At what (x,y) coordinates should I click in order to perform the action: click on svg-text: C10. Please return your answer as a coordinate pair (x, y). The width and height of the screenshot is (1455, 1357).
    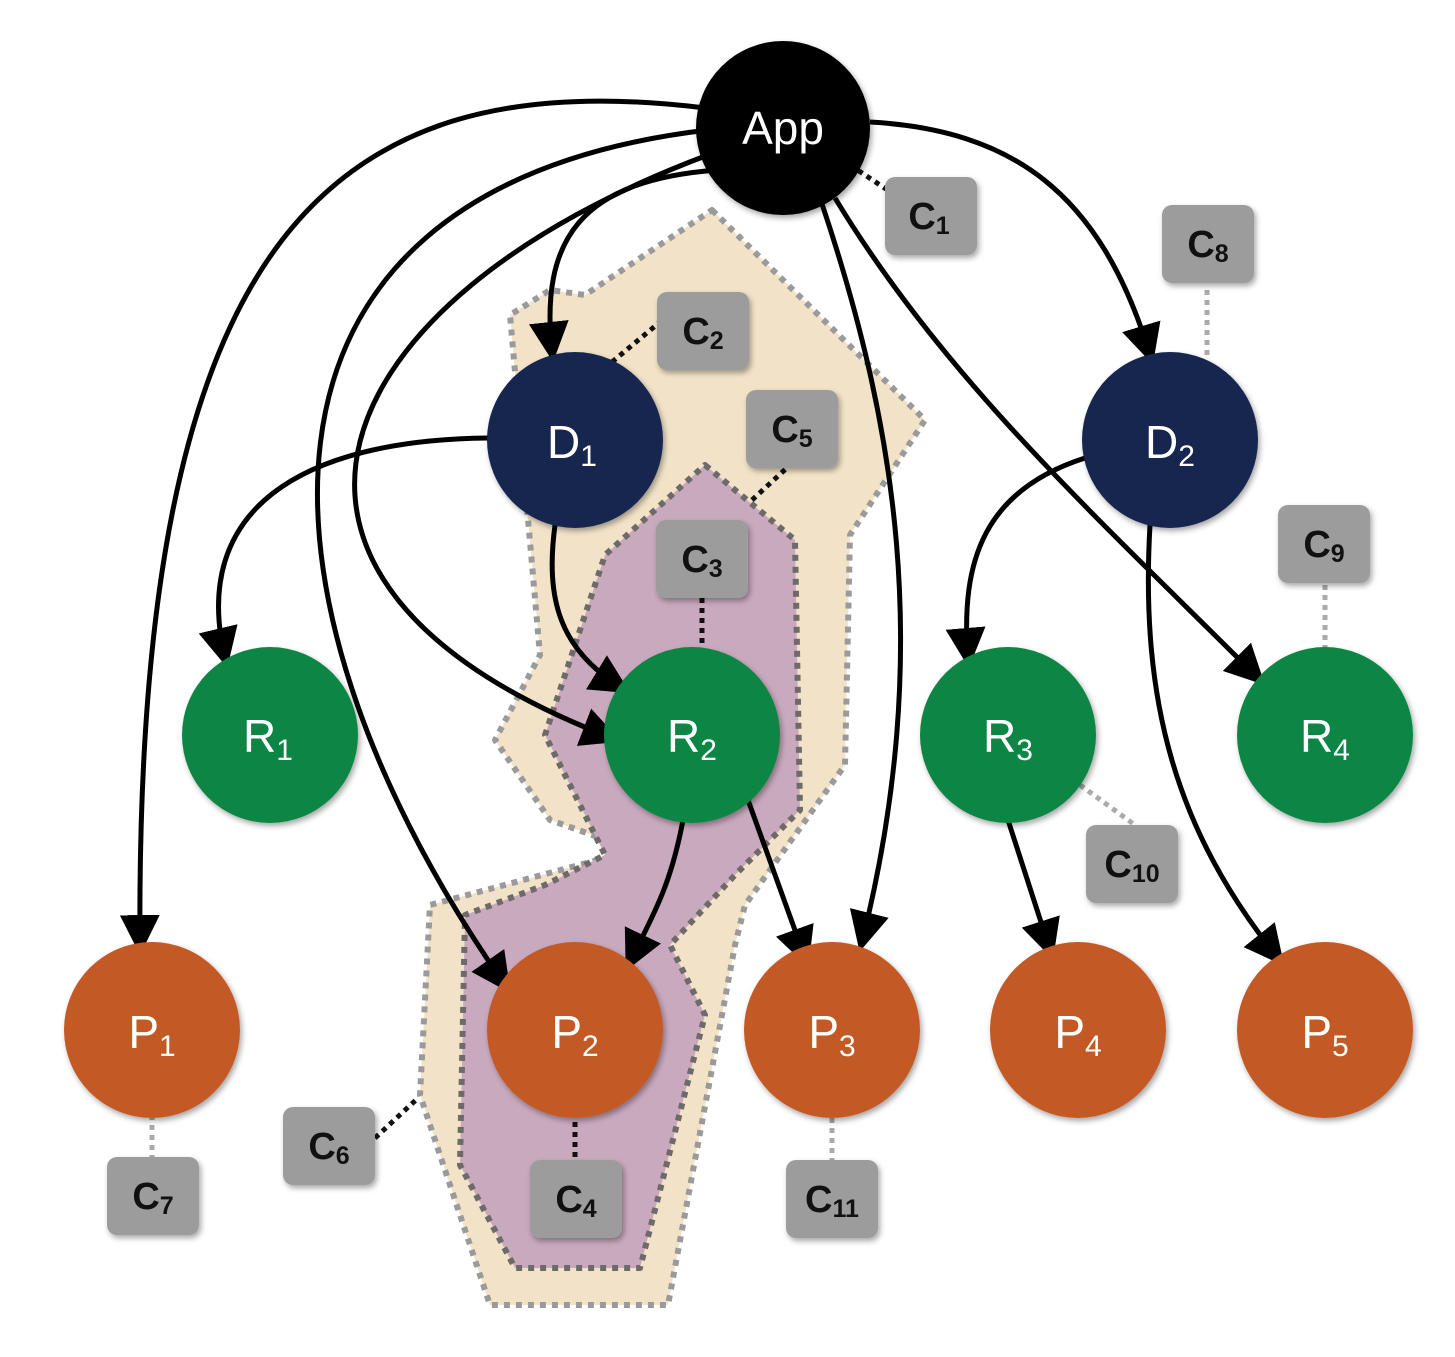
    Looking at the image, I should click on (1131, 866).